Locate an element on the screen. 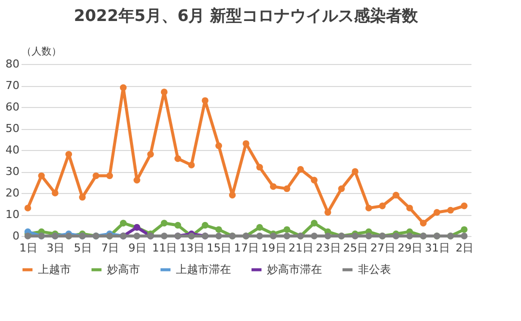 Image resolution: width=521 pixels, height=321 pixels. x-tick-label: 5日 is located at coordinates (83, 248).